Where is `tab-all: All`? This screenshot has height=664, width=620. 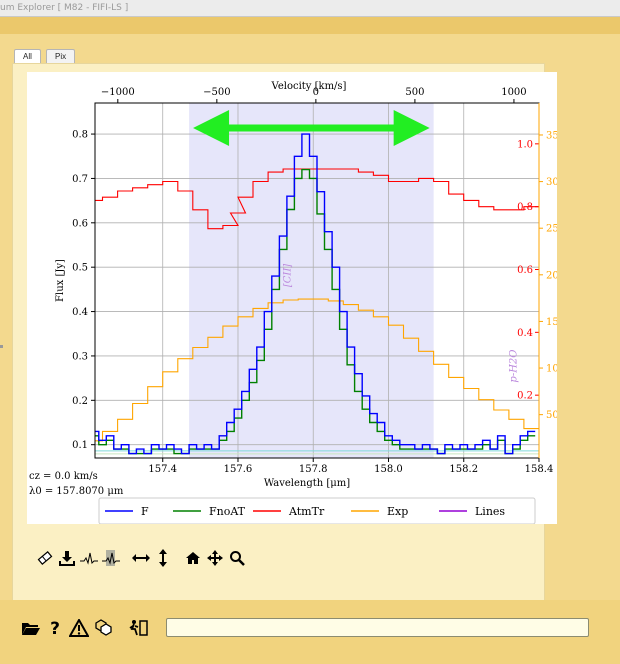 tab-all: All is located at coordinates (27, 56).